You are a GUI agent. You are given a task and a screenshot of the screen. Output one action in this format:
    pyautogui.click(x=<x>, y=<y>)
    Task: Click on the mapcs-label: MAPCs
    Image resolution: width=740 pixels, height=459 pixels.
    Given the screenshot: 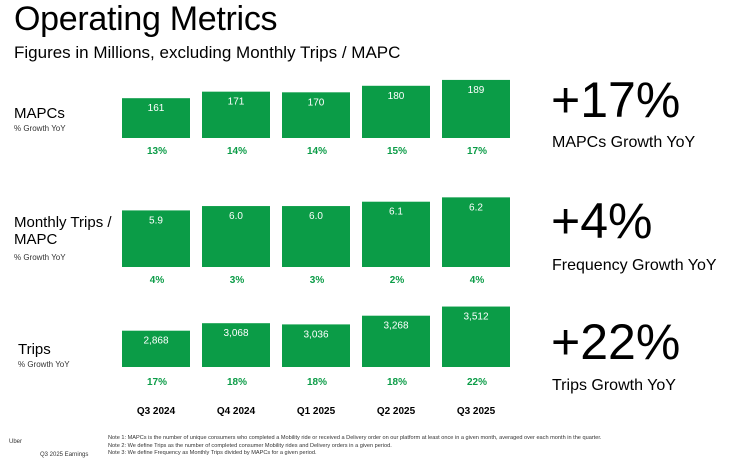 What is the action you would take?
    pyautogui.click(x=39, y=113)
    